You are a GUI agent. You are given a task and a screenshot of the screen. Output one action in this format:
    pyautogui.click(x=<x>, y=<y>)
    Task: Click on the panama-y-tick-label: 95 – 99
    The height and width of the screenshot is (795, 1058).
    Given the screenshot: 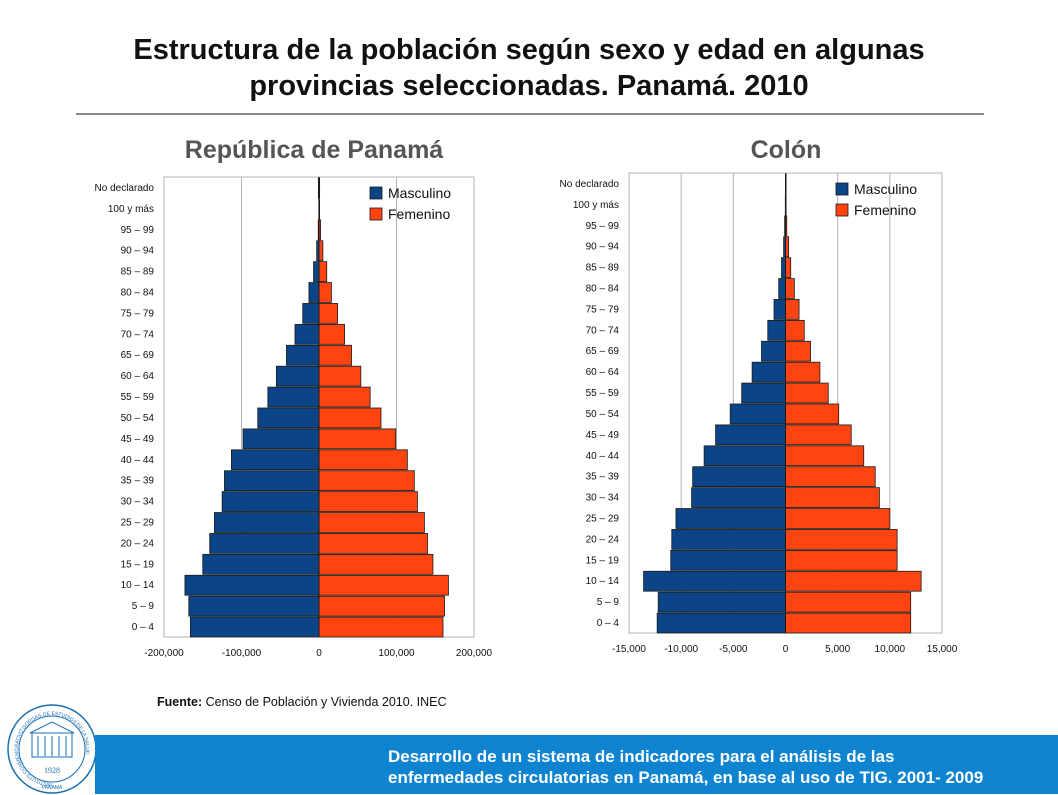 What is the action you would take?
    pyautogui.click(x=138, y=230)
    